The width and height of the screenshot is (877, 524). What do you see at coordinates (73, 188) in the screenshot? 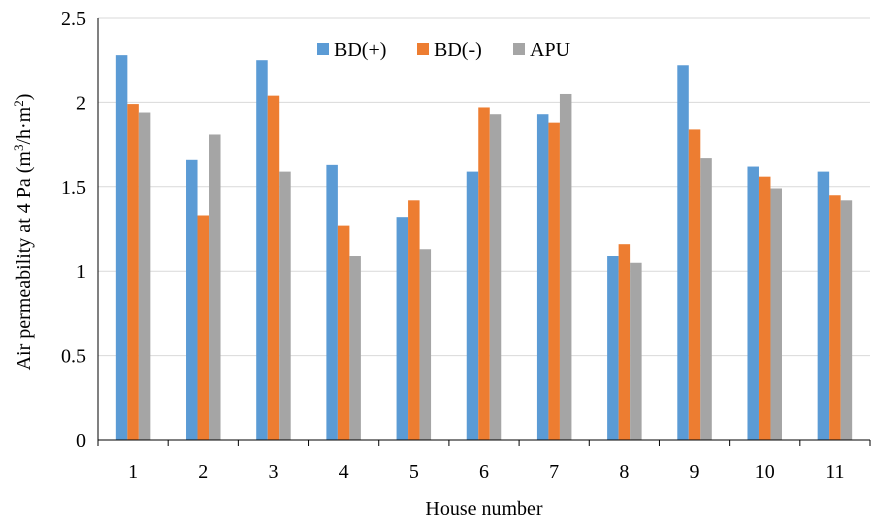
I see `y-tick-label: 1.5` at bounding box center [73, 188].